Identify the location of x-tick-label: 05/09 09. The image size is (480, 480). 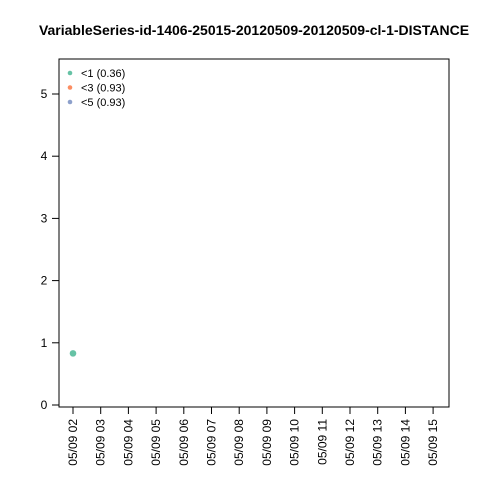
(267, 442).